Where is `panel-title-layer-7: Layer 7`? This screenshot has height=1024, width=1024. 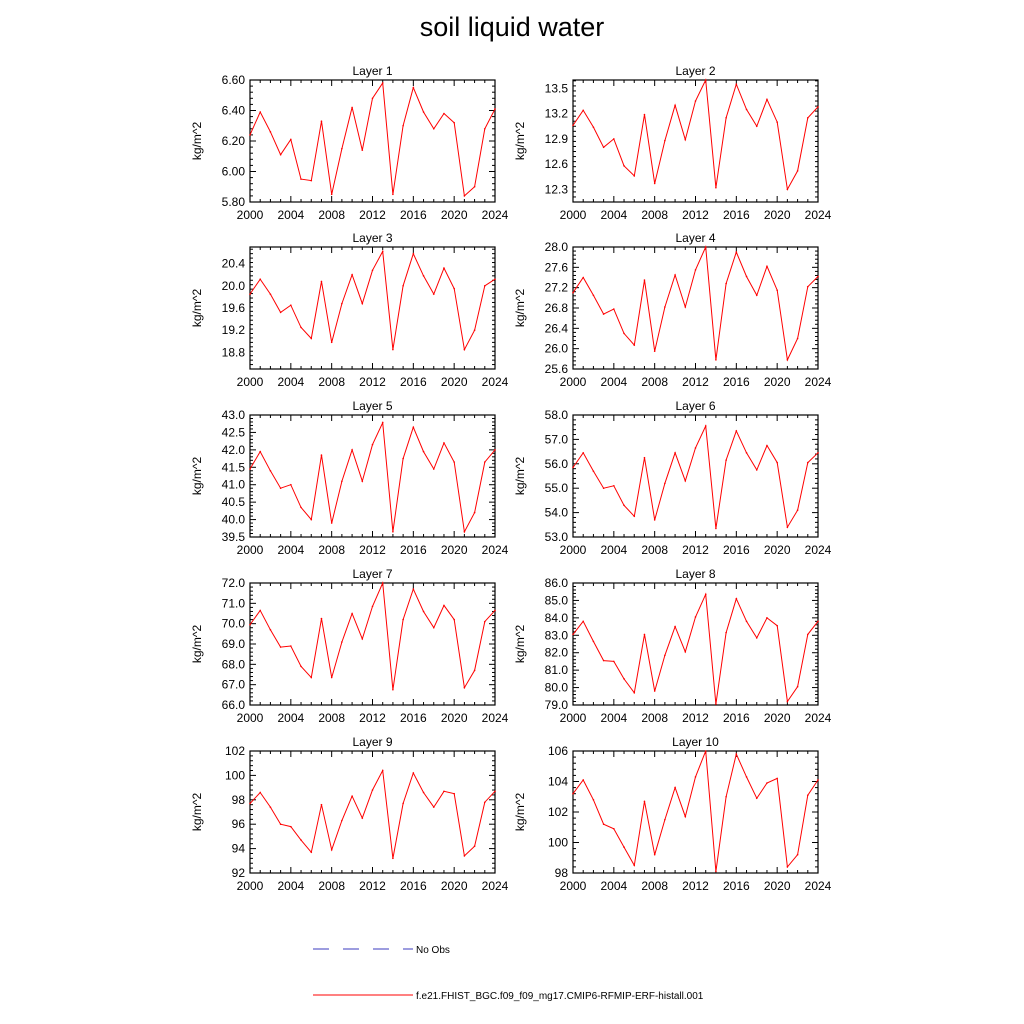
panel-title-layer-7: Layer 7 is located at coordinates (372, 574).